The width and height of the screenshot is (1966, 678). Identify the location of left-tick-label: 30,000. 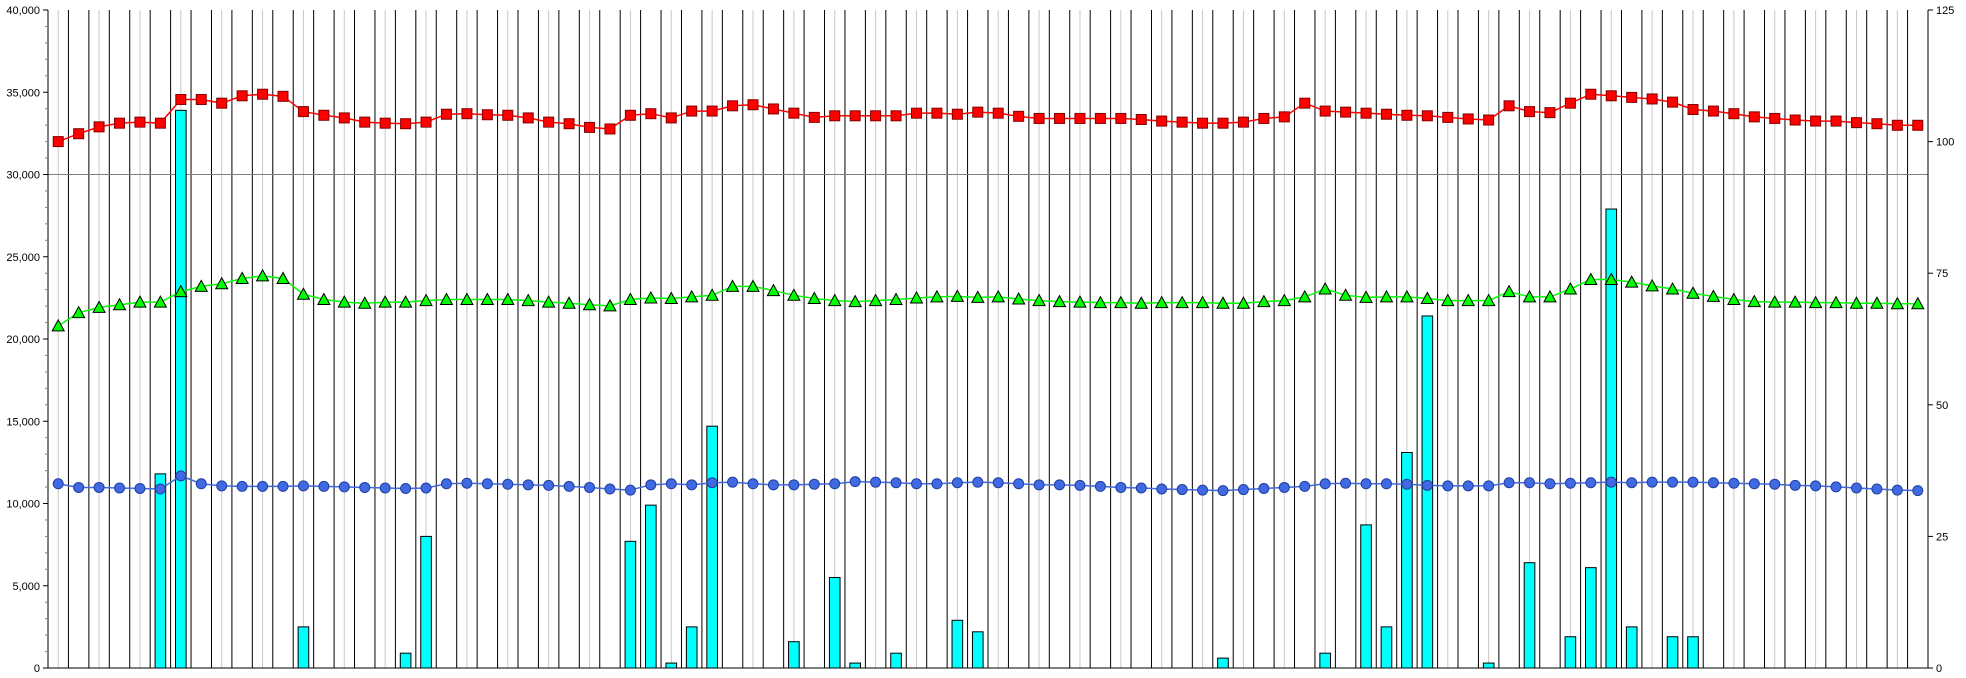
(23, 176).